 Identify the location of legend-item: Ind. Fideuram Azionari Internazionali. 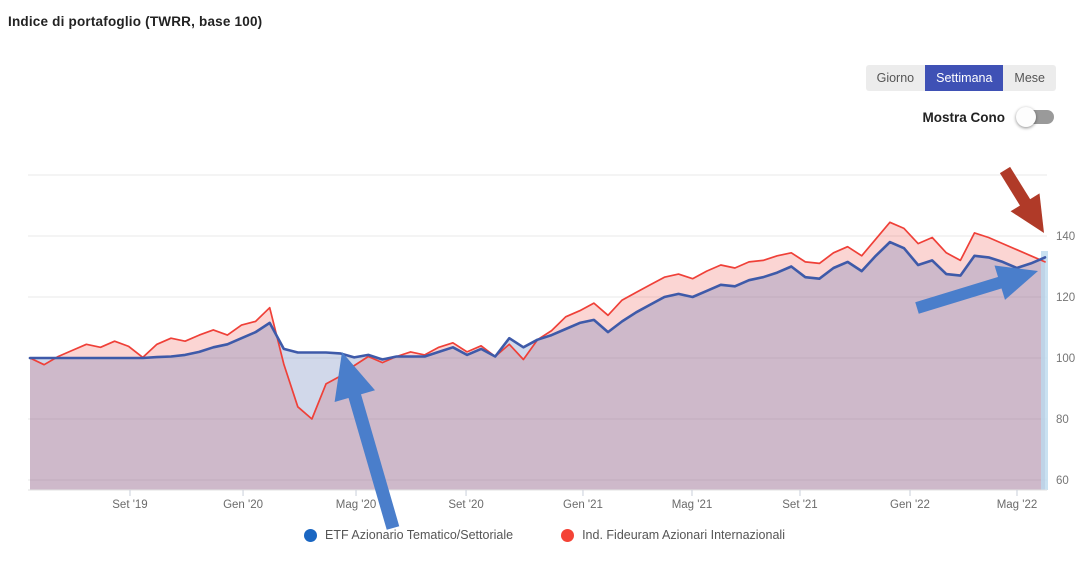
(673, 535).